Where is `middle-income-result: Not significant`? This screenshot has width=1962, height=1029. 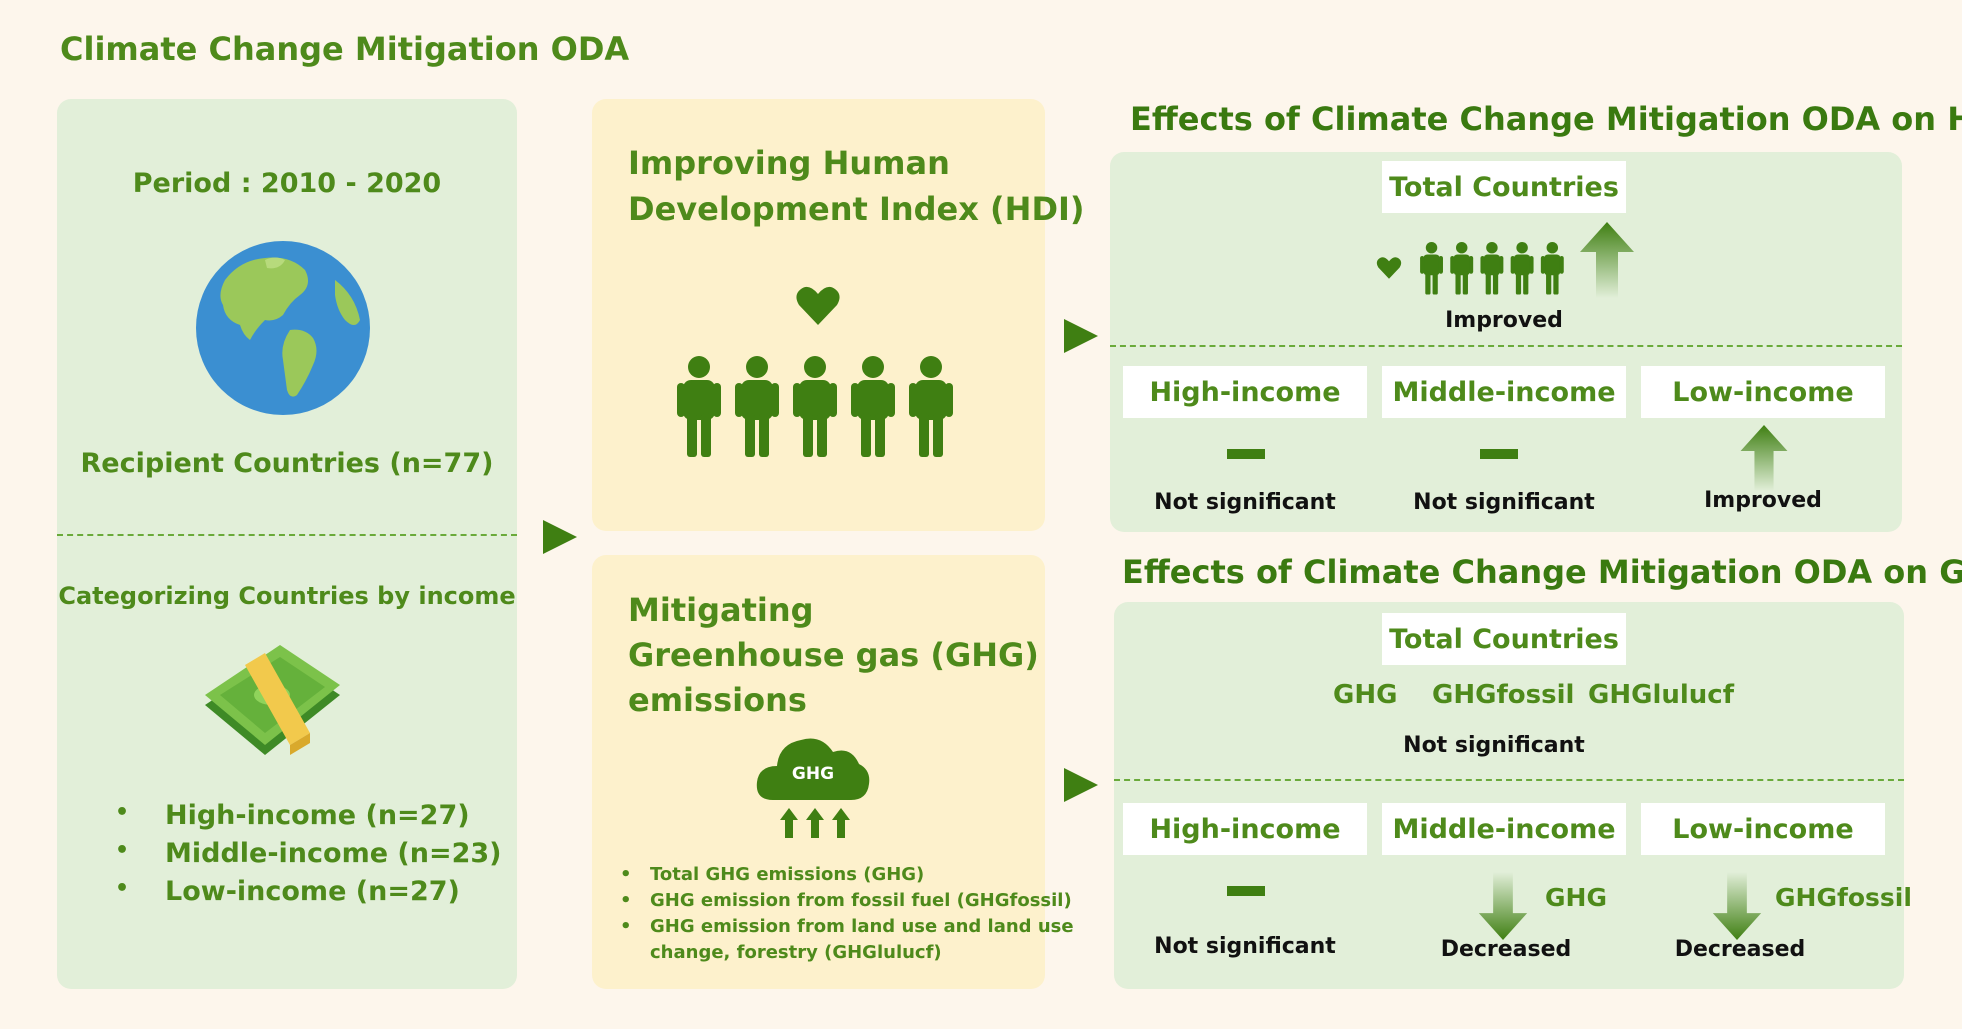 middle-income-result: Not significant is located at coordinates (1504, 502).